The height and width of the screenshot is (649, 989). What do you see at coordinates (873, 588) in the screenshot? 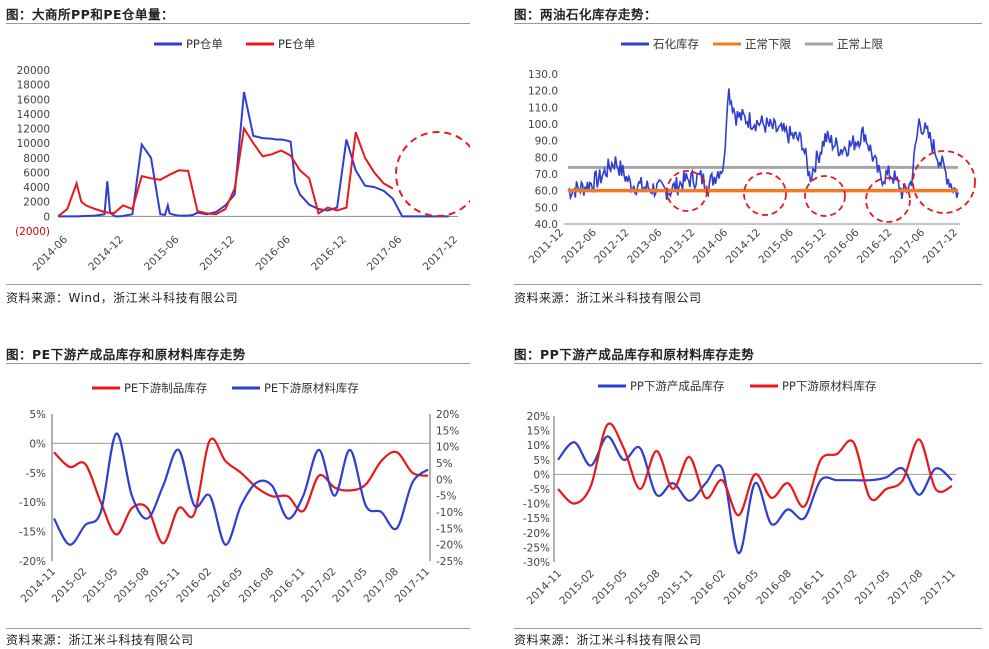
I see `x-tick-label: 2017-05` at bounding box center [873, 588].